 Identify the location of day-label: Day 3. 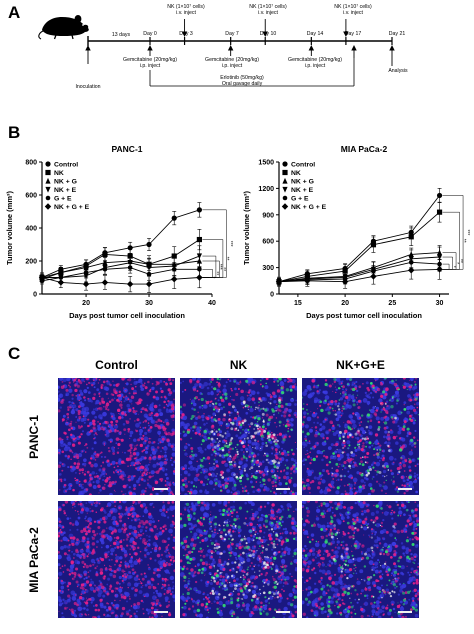
(186, 34).